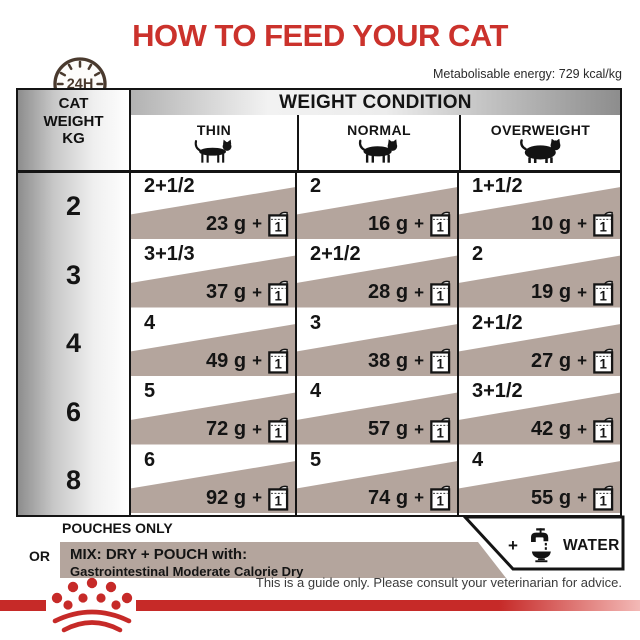 This screenshot has width=640, height=640. Describe the element at coordinates (572, 361) in the screenshot. I see `dry-amount-line: 27 g + 1` at that location.